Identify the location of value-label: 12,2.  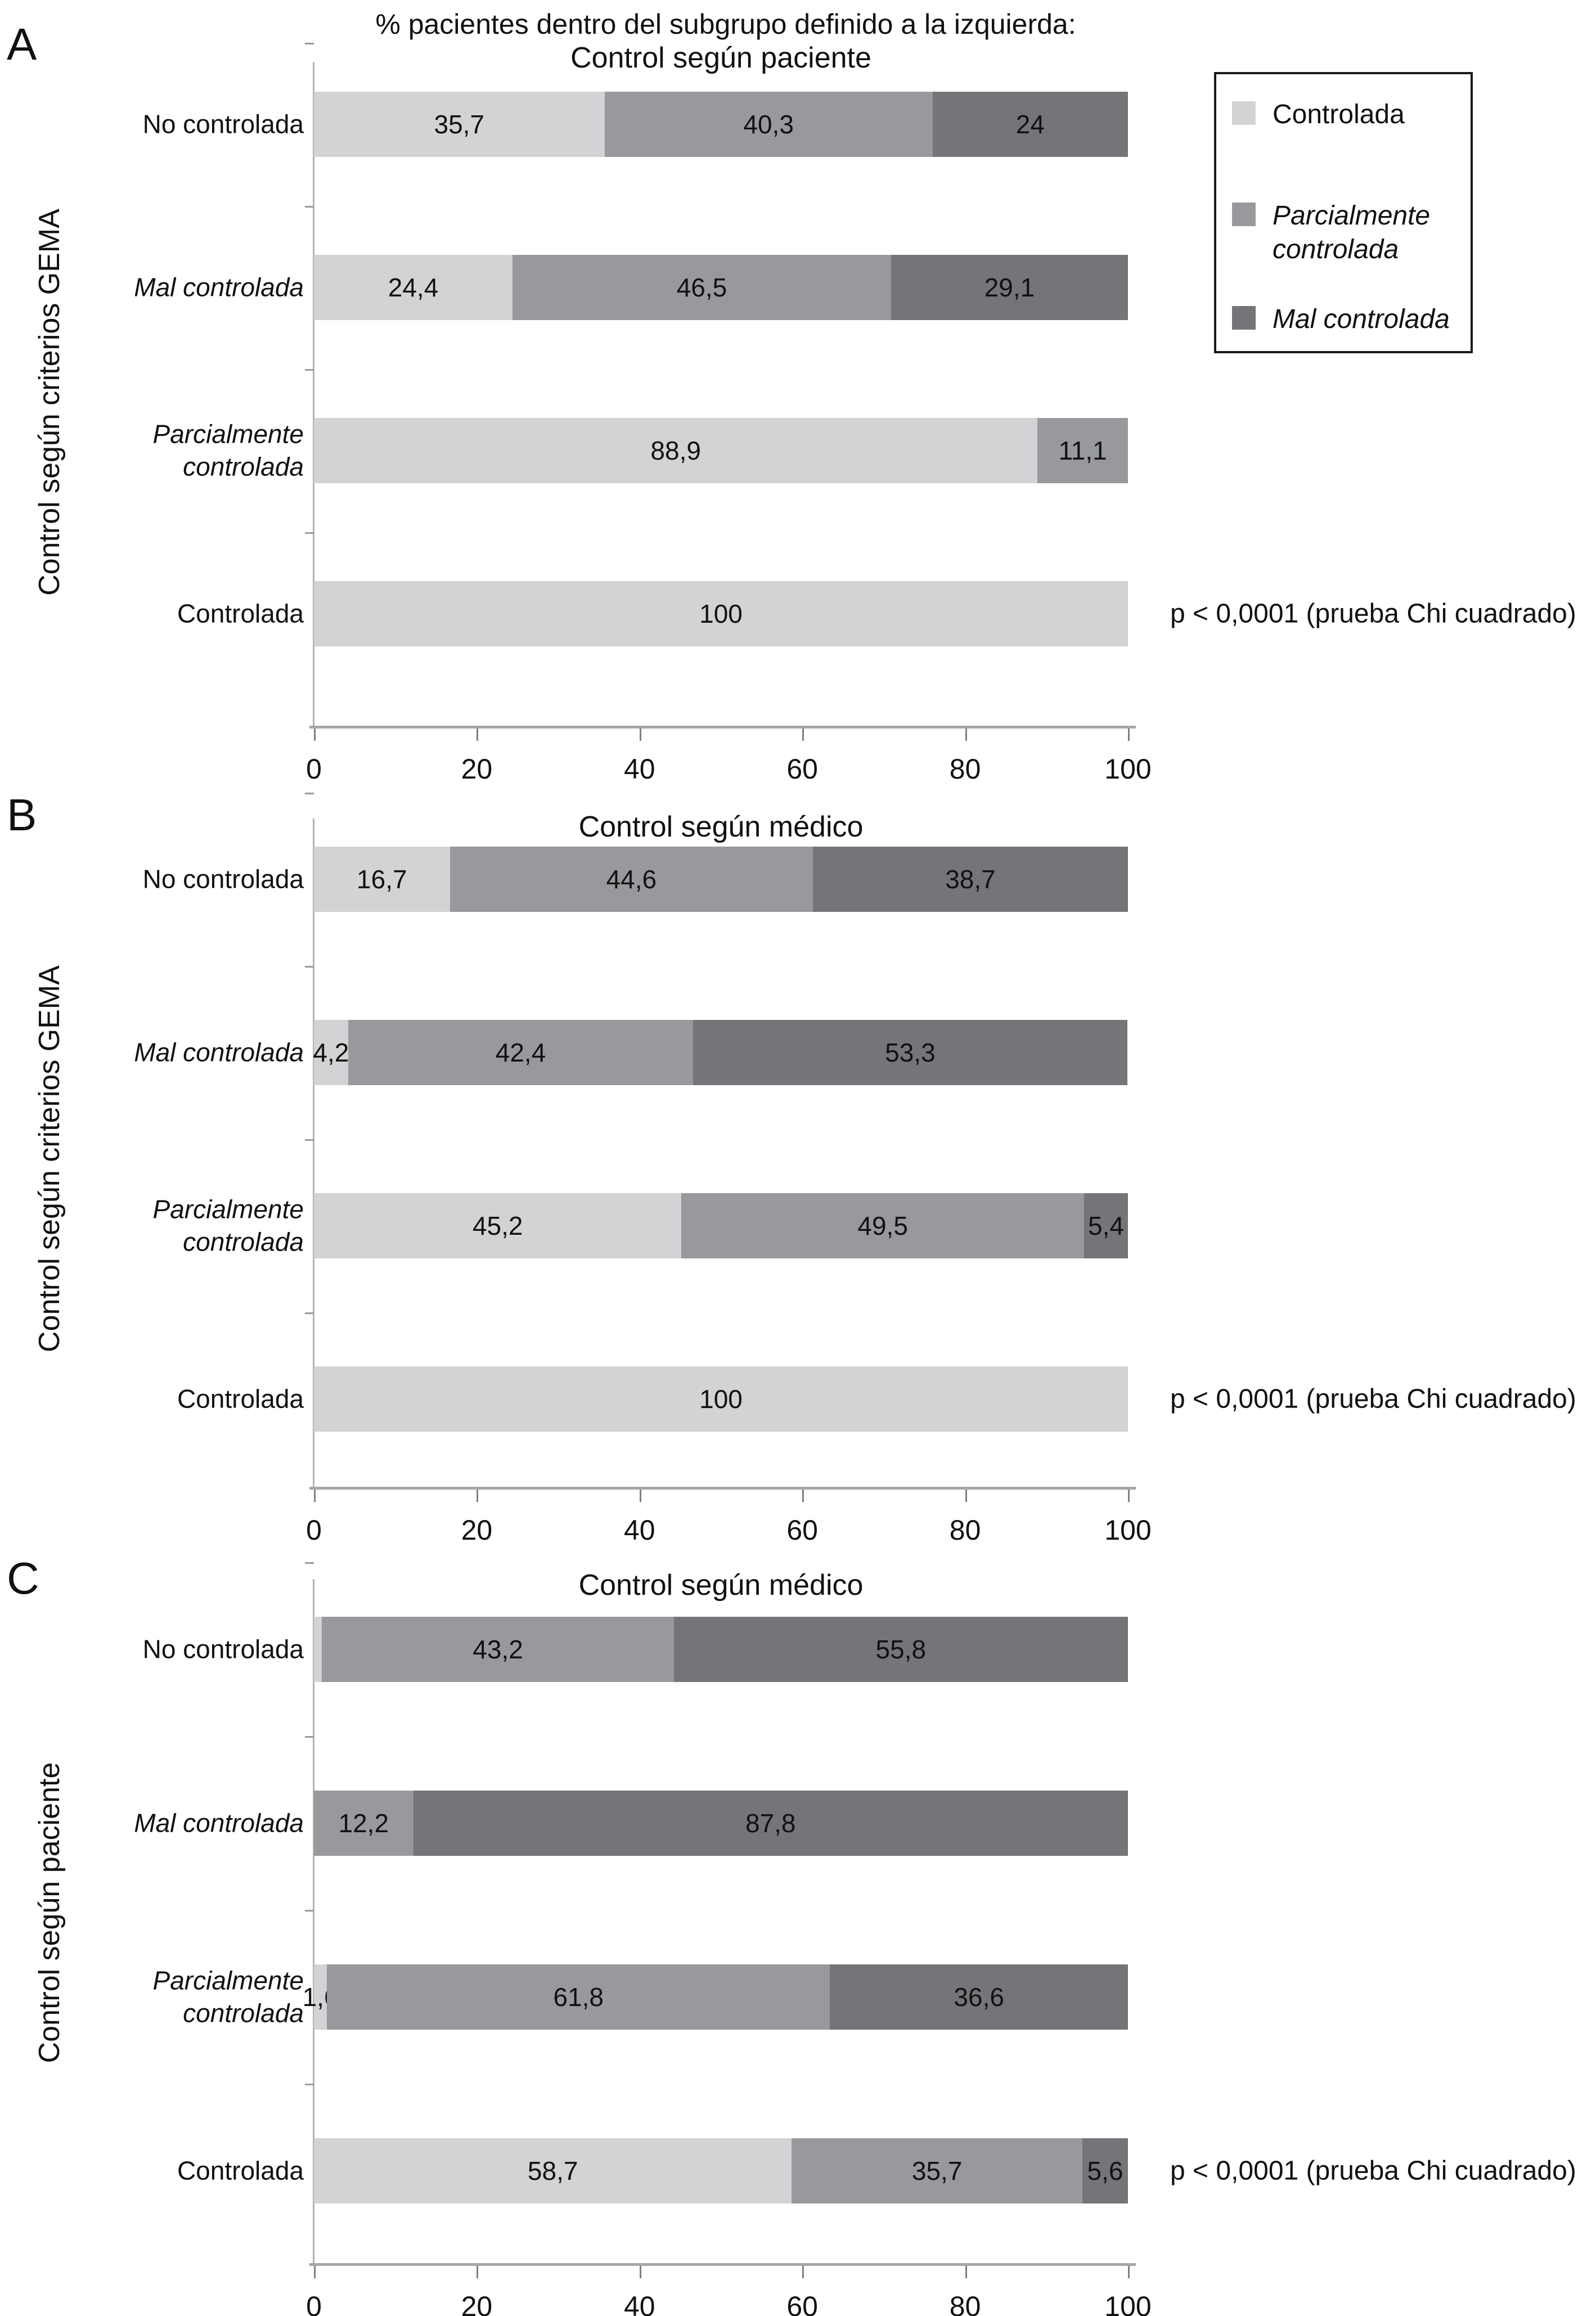
(363, 1823).